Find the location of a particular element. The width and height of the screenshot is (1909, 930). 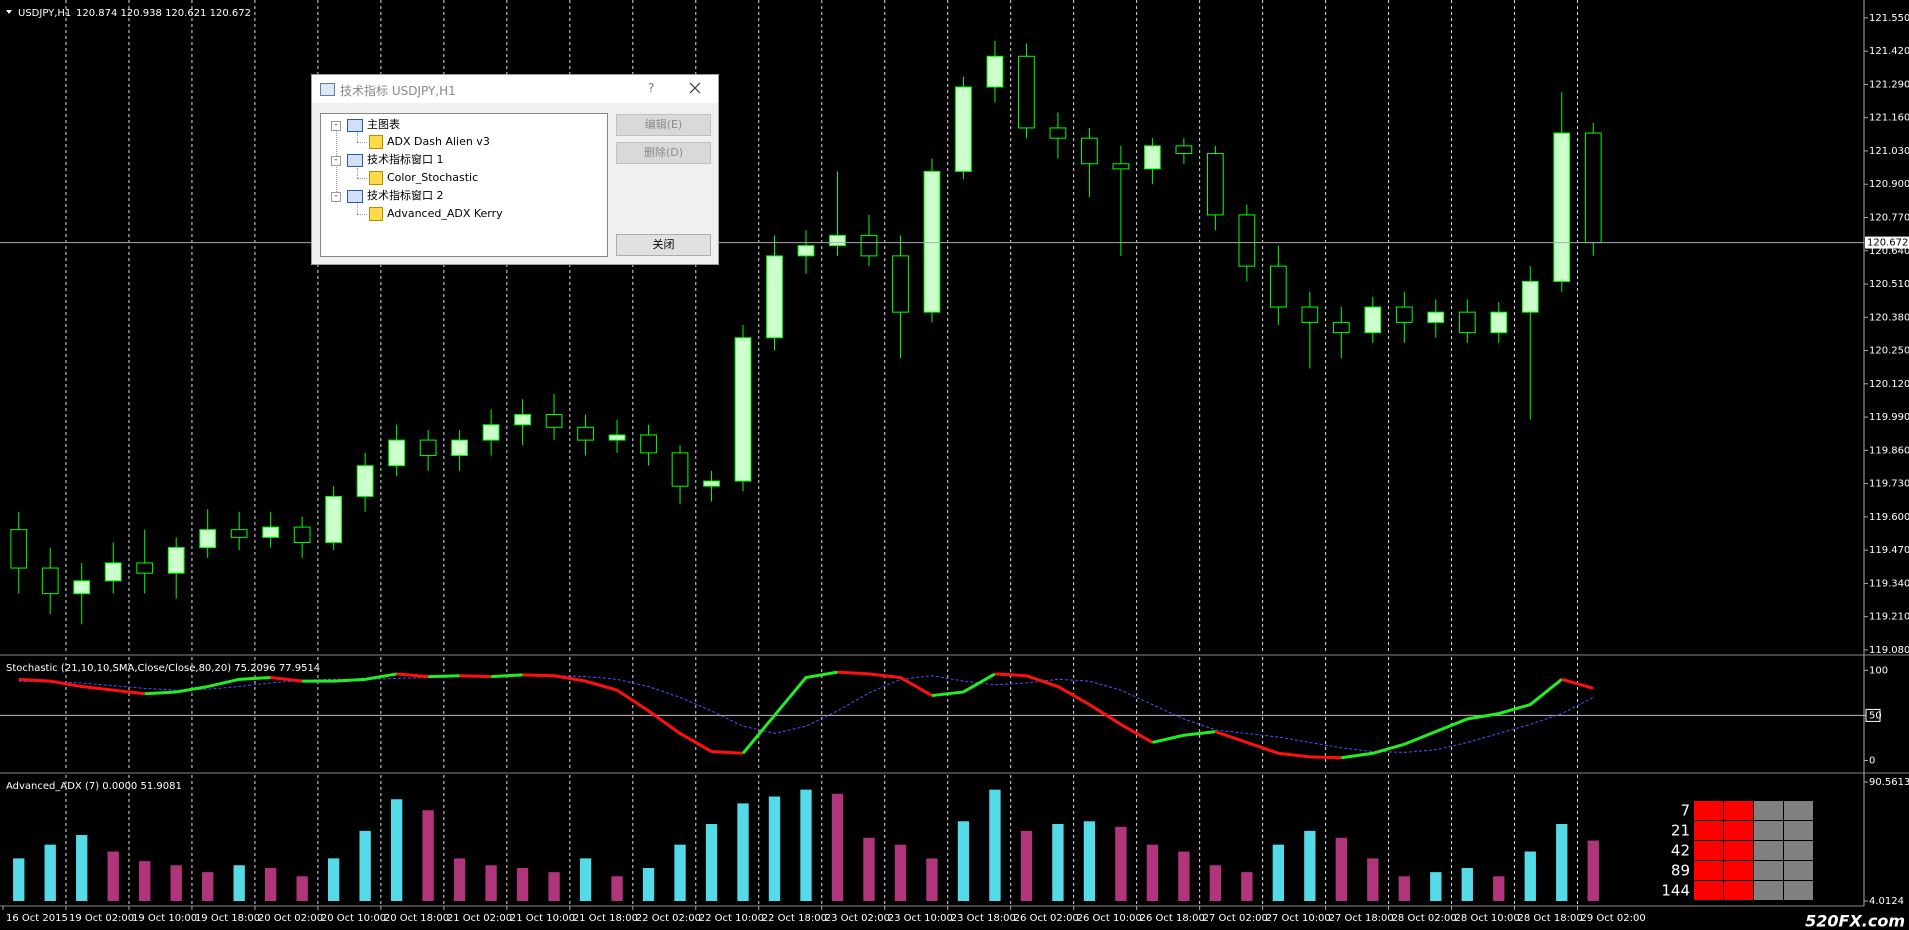

y-tick-label: 119.860 is located at coordinates (1889, 450).